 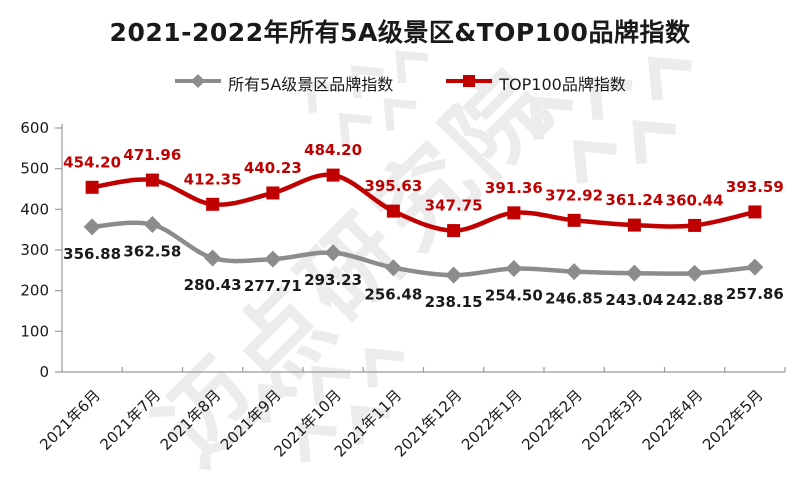 I want to click on legend-red-line-square-icon, so click(x=469, y=83).